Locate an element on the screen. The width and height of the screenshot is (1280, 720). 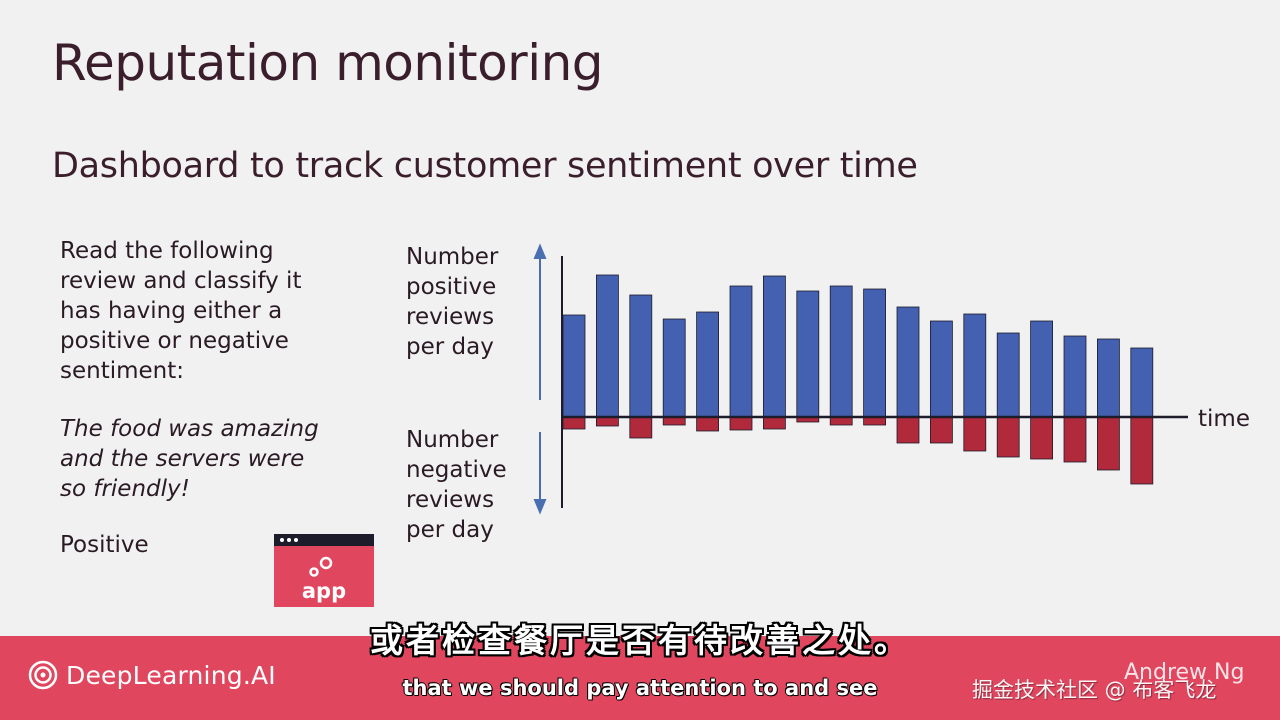
brand-logo: DeepLearning.AI is located at coordinates (152, 675).